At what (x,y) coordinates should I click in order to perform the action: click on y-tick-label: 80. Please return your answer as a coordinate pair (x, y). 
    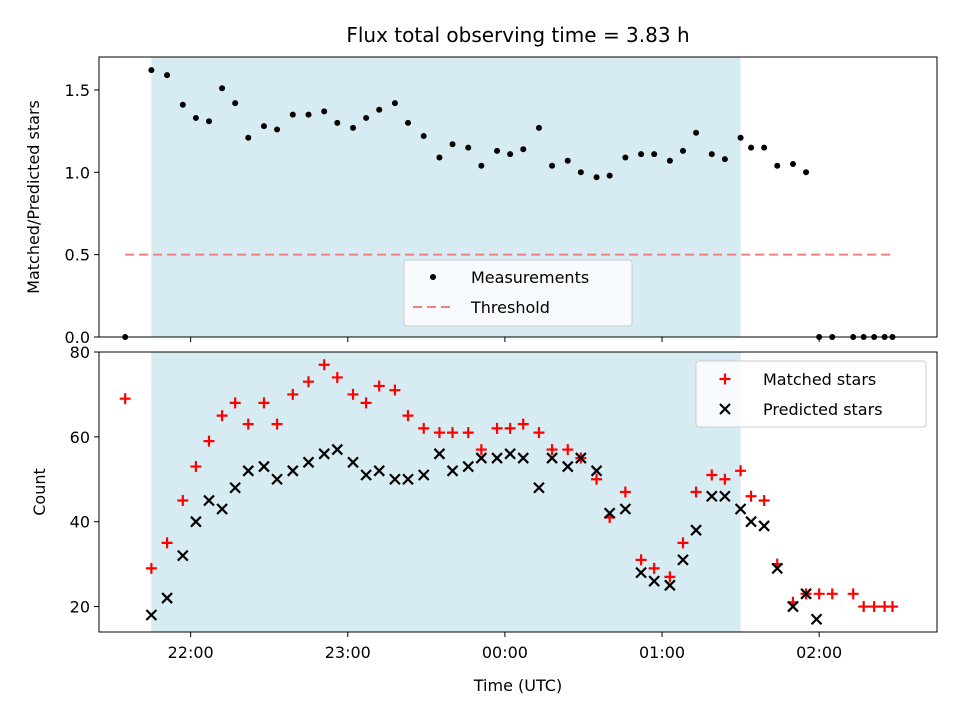
    Looking at the image, I should click on (80, 352).